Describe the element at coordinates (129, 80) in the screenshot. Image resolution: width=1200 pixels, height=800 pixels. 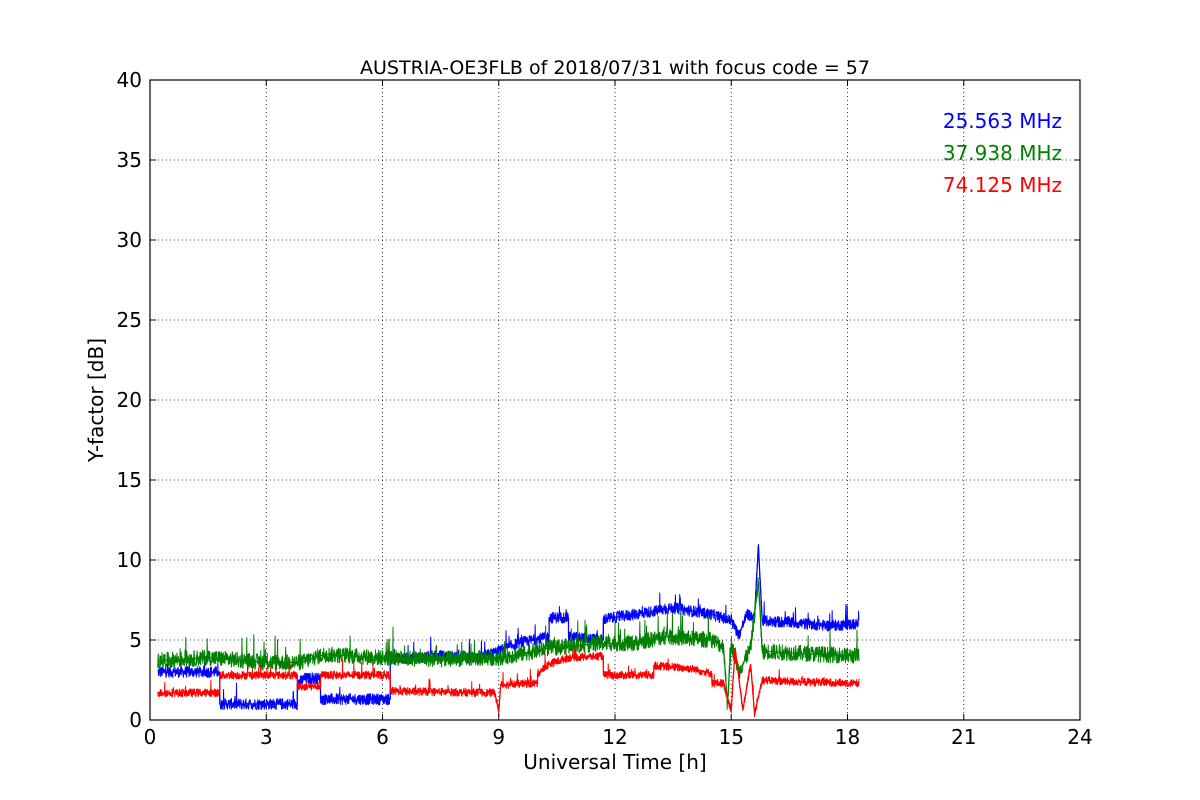
I see `y-tick-label: 40` at that location.